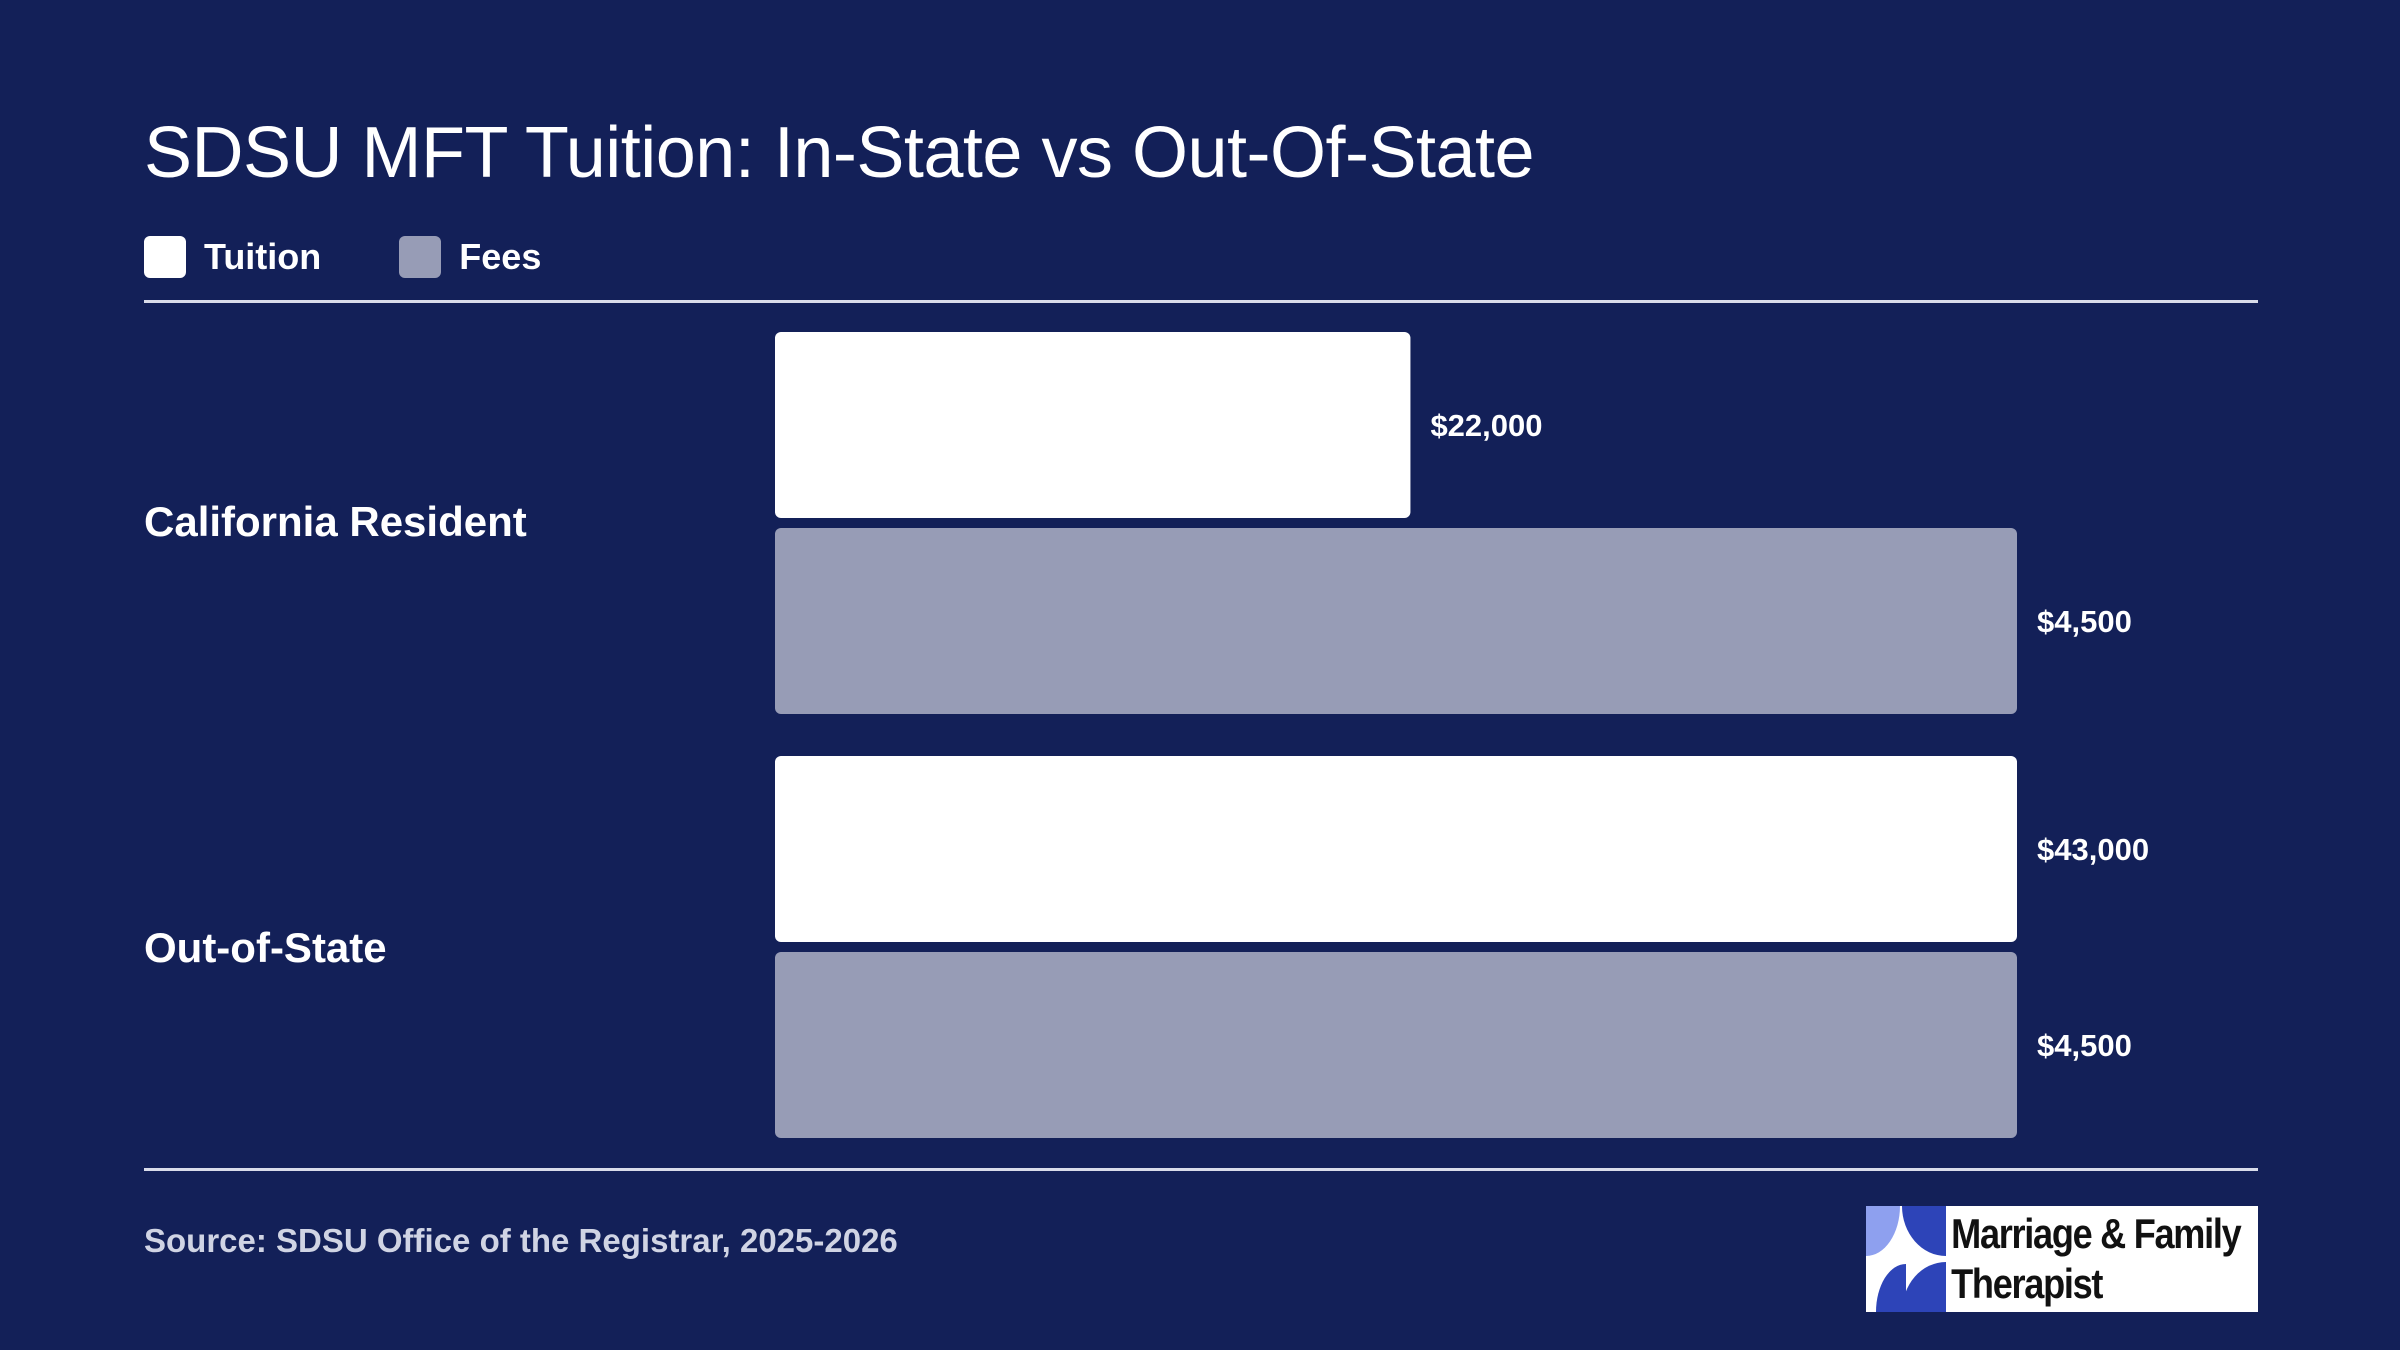 This screenshot has width=2400, height=1350. Describe the element at coordinates (1396, 1045) in the screenshot. I see `bar-out-of-state-fees` at that location.